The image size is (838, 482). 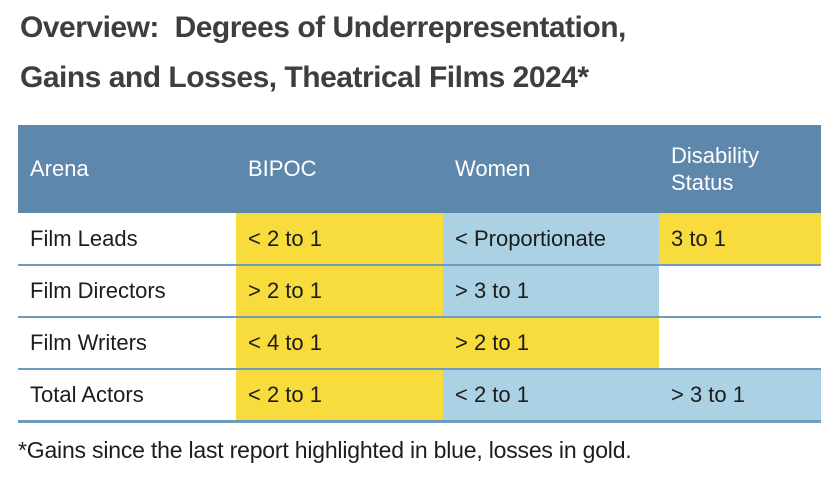 I want to click on row-label: Film Writers, so click(x=127, y=342).